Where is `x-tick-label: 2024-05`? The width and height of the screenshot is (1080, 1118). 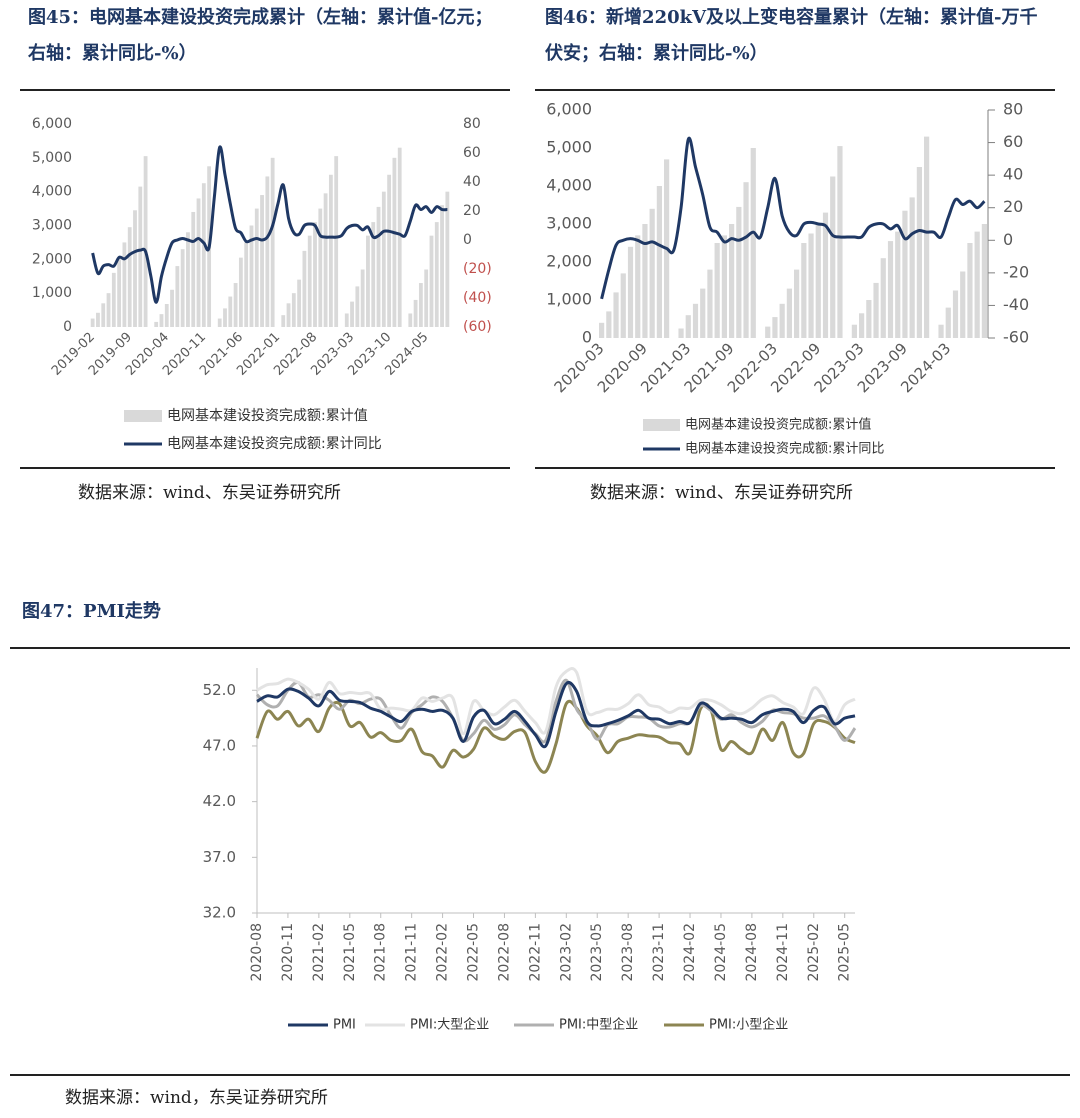
x-tick-label: 2024-05 is located at coordinates (721, 952).